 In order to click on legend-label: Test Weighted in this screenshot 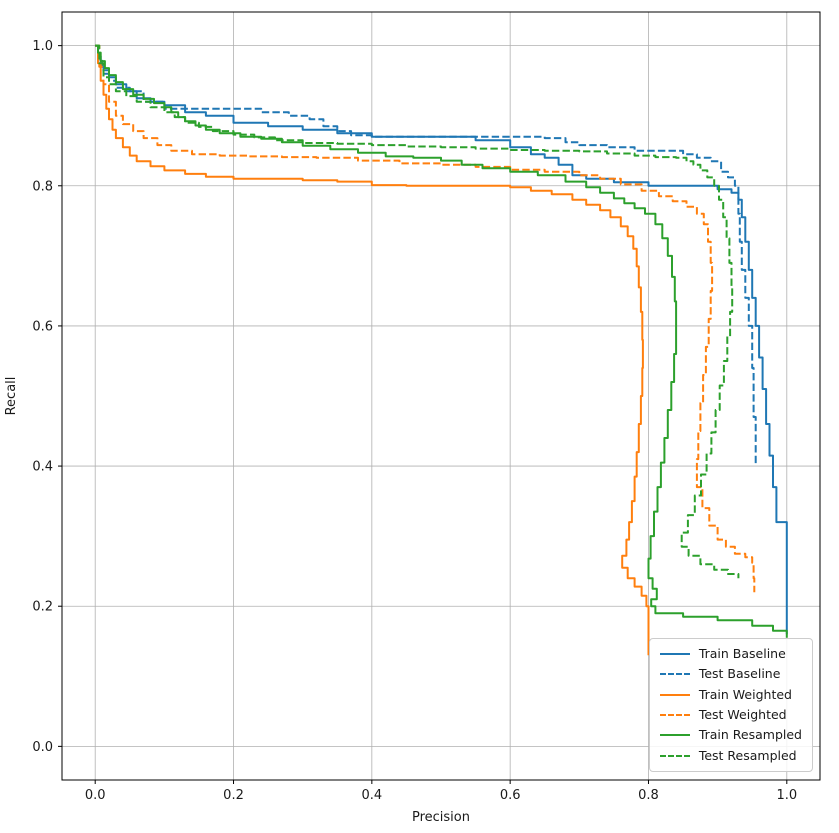, I will do `click(742, 714)`.